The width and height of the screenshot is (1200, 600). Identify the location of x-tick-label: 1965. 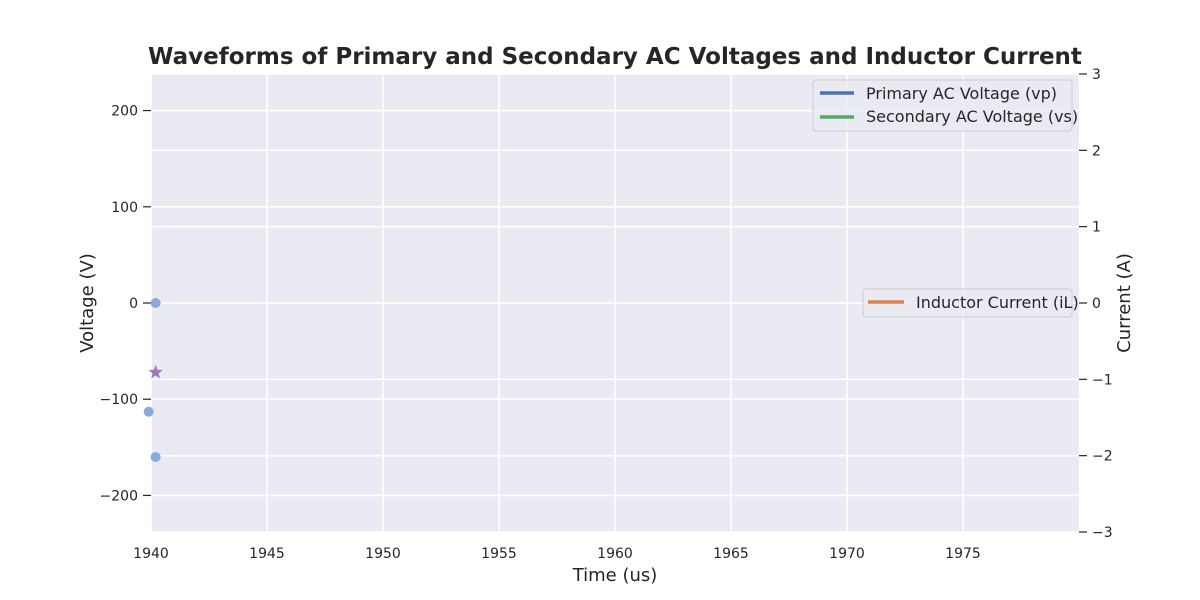
(731, 554).